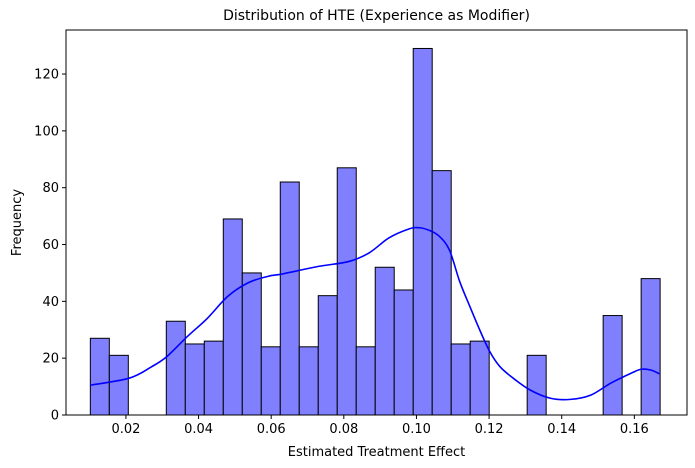 Image resolution: width=695 pixels, height=468 pixels. Describe the element at coordinates (50, 302) in the screenshot. I see `y-tick-label: 40` at that location.